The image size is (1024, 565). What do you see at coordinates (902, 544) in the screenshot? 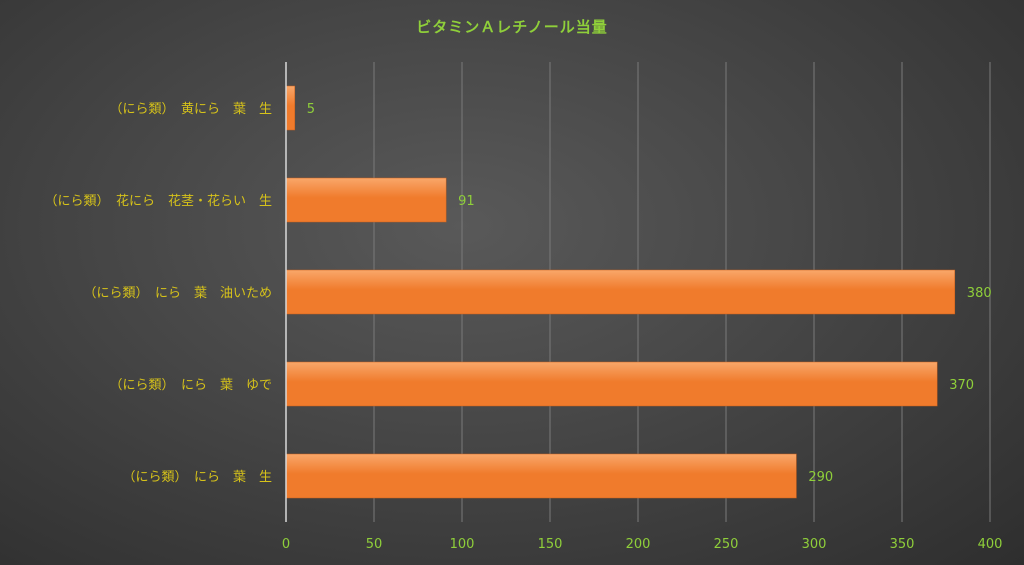
I see `x-tick-label: 350` at bounding box center [902, 544].